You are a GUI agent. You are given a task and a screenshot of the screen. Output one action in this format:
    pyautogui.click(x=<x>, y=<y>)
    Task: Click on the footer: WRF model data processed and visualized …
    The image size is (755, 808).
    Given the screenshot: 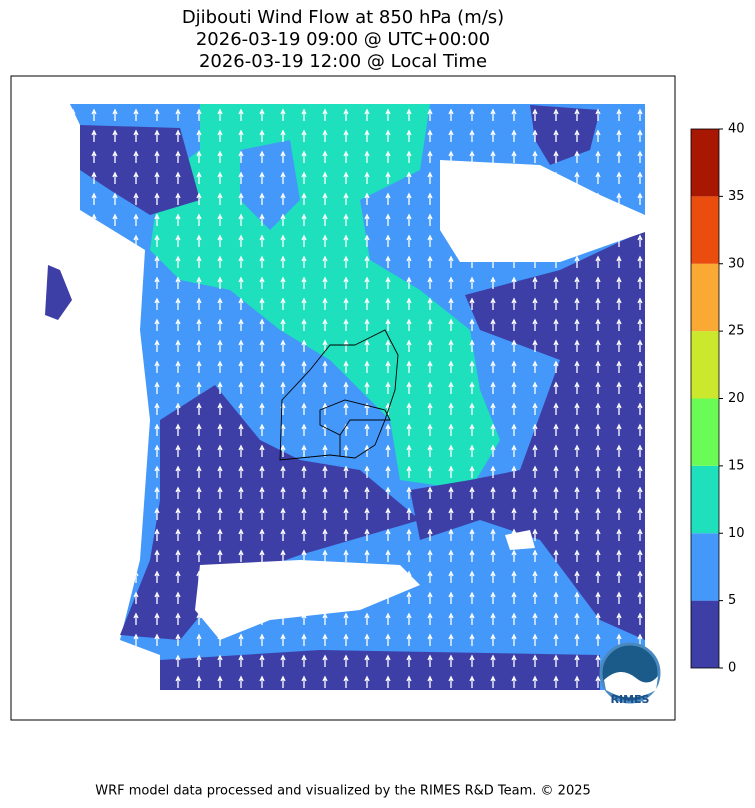 What is the action you would take?
    pyautogui.click(x=343, y=791)
    